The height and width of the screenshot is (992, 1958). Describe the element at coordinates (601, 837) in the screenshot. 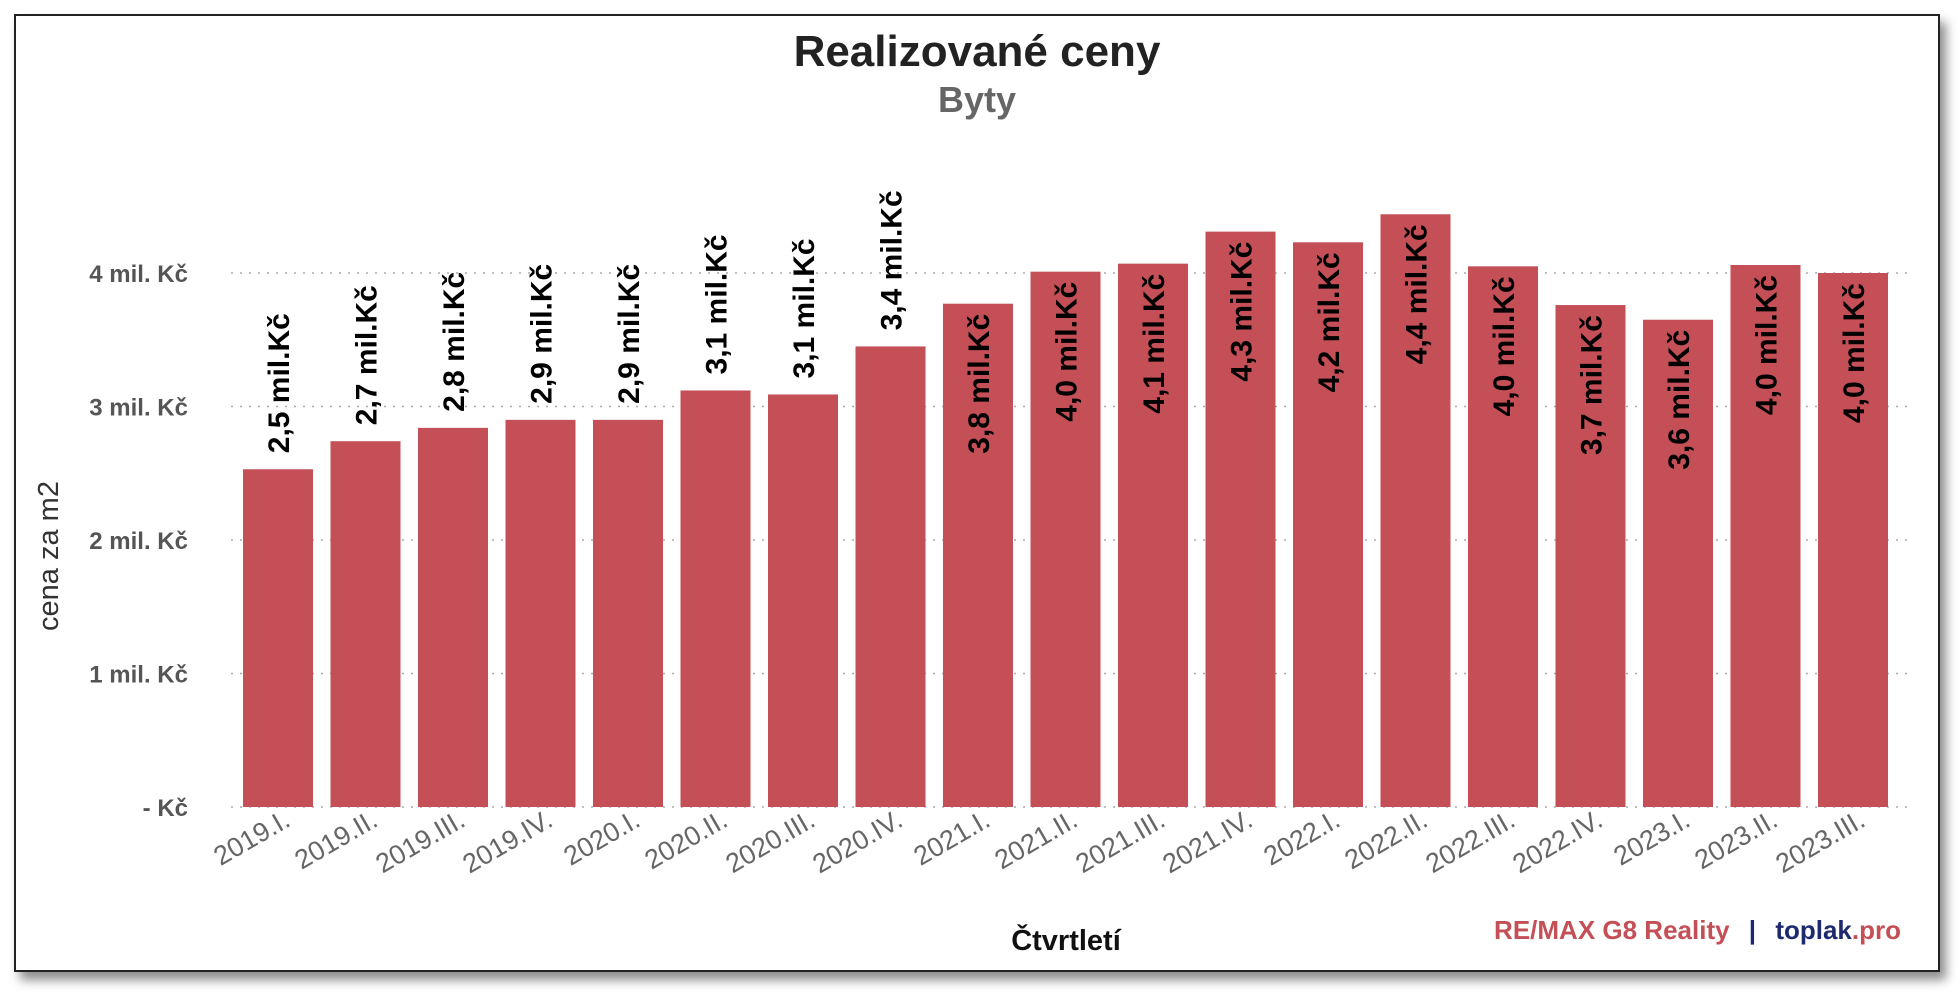

I see `x-tick-label: 2020.I.` at that location.